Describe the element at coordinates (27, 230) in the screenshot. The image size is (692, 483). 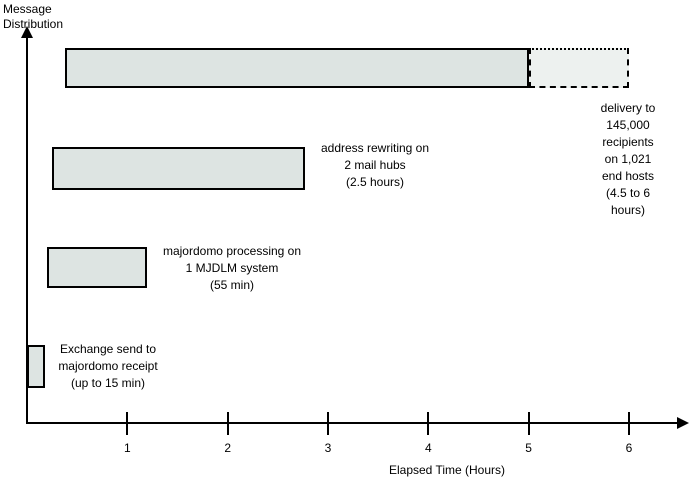
I see `y-axis-line` at that location.